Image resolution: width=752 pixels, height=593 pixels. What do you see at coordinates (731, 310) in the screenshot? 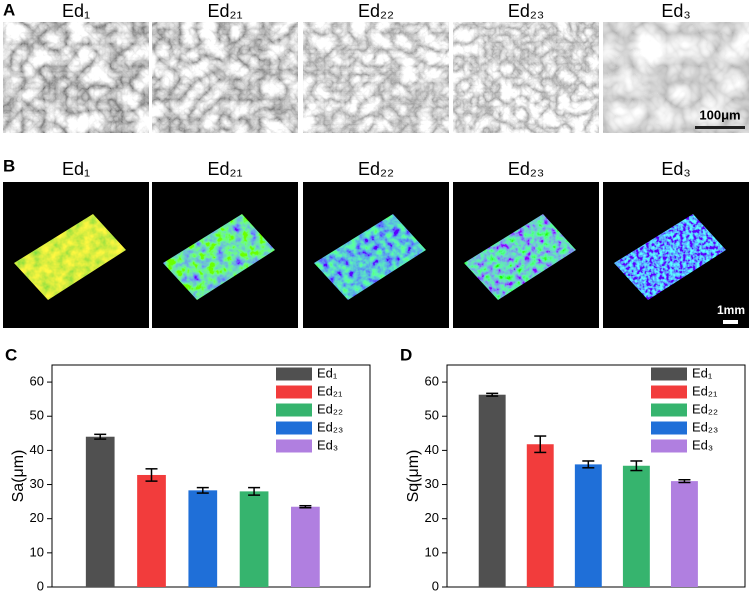
I see `scale-bar-label: 1mm` at bounding box center [731, 310].